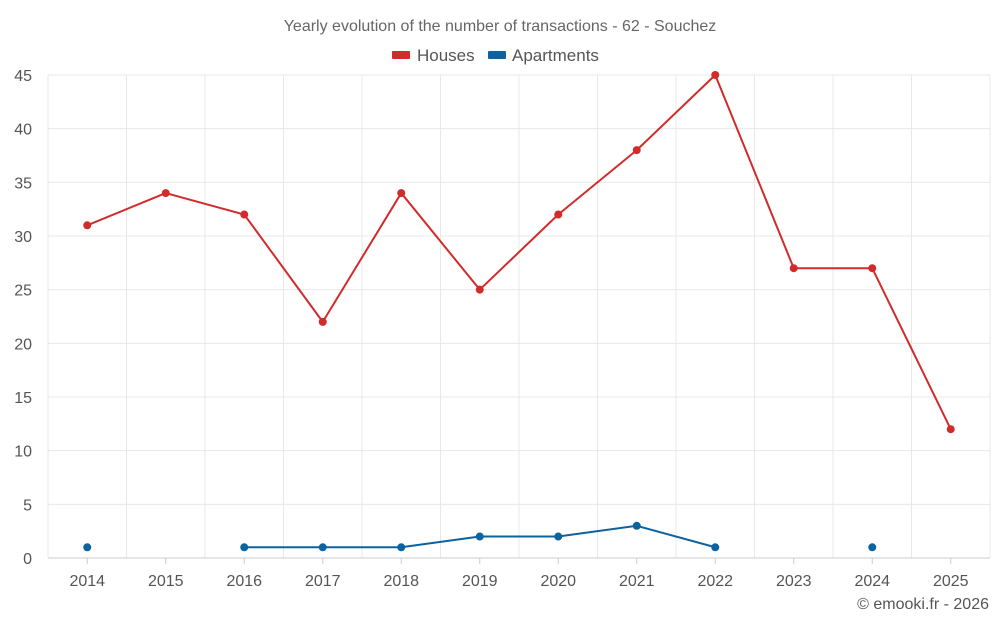 The width and height of the screenshot is (1000, 630). I want to click on legend-swatch-houses, so click(401, 55).